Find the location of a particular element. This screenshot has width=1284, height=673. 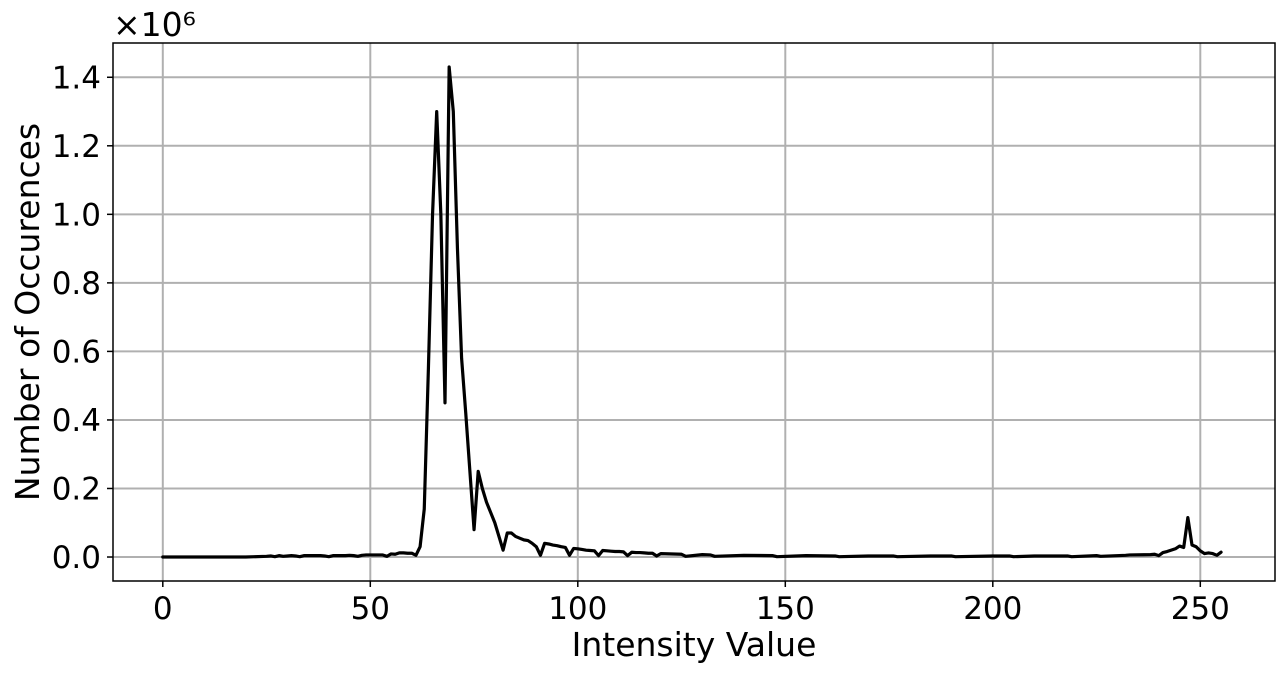

y-axis-scale-label: ×10⁶ is located at coordinates (154, 24).